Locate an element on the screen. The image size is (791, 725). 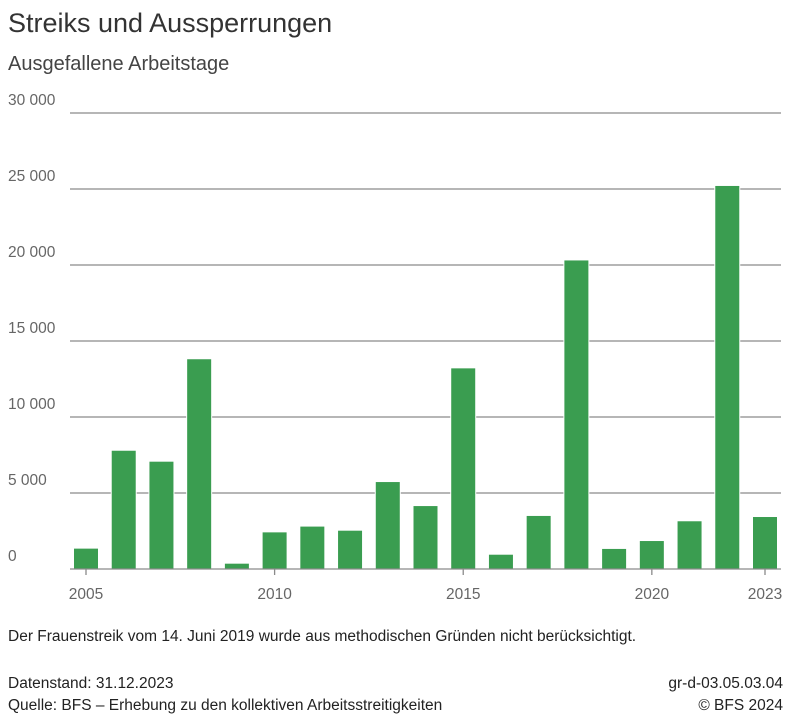
chart-title: Streiks und Aussperrungen is located at coordinates (170, 23).